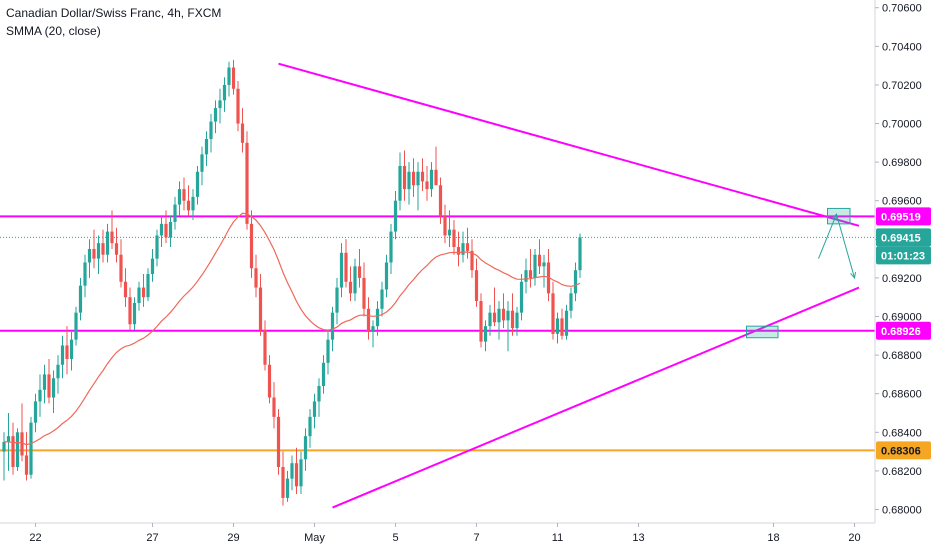 The height and width of the screenshot is (550, 932). I want to click on indicator-title: SMMA (20, close), so click(53, 31).